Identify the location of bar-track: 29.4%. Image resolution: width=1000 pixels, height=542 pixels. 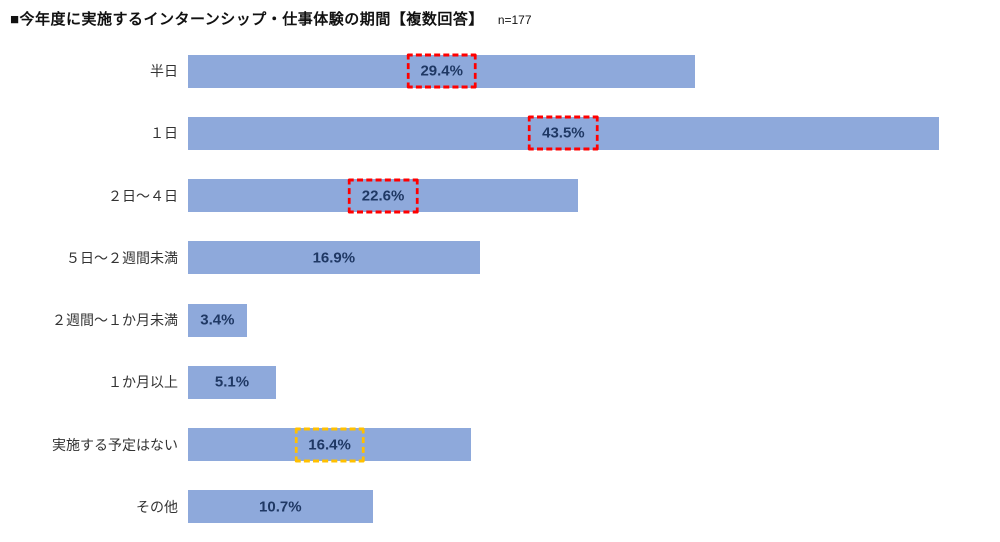
(594, 71).